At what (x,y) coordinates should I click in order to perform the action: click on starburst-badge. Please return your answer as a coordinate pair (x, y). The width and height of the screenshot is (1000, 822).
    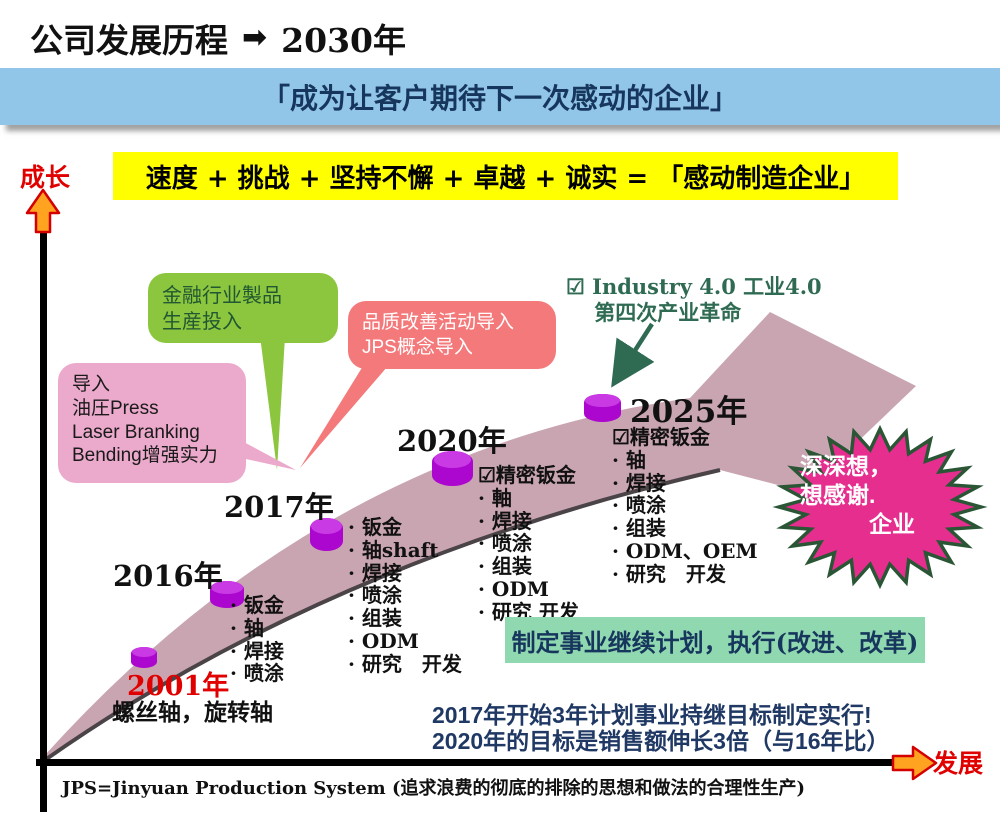
    Looking at the image, I should click on (880, 507).